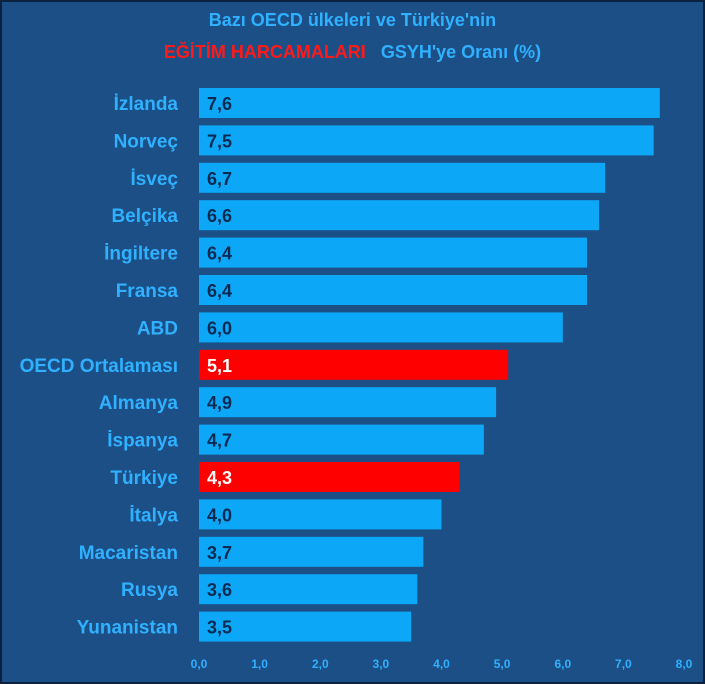 The width and height of the screenshot is (705, 684). Describe the element at coordinates (219, 141) in the screenshot. I see `data-label: 7,5` at that location.